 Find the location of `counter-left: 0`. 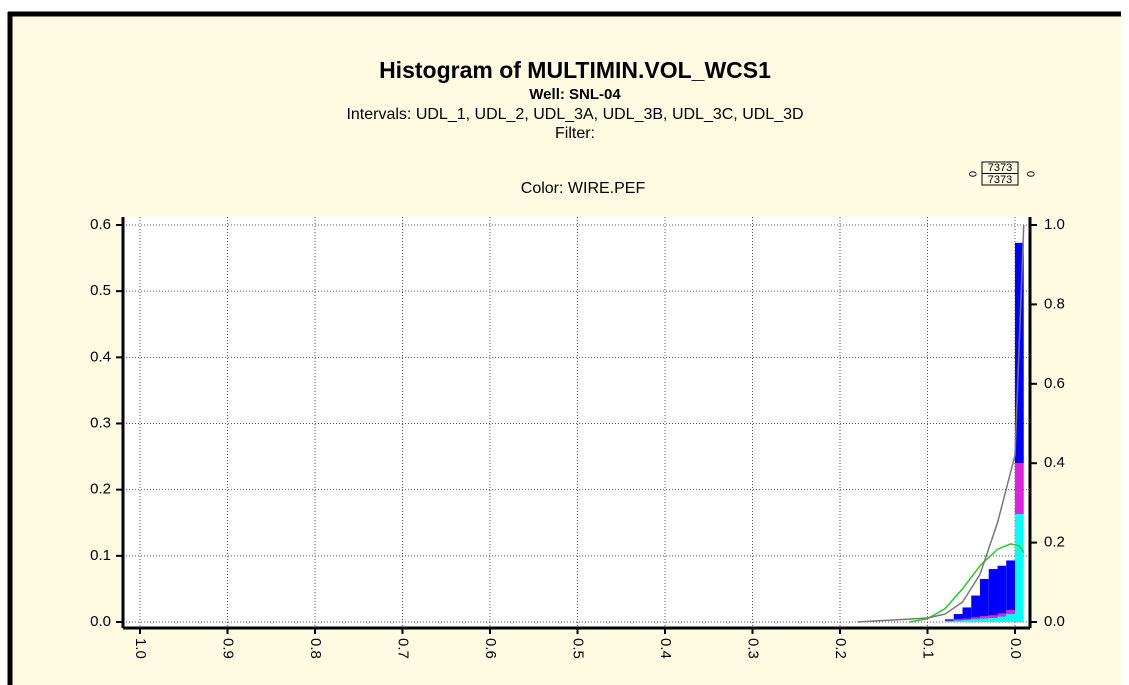

counter-left: 0 is located at coordinates (972, 174).